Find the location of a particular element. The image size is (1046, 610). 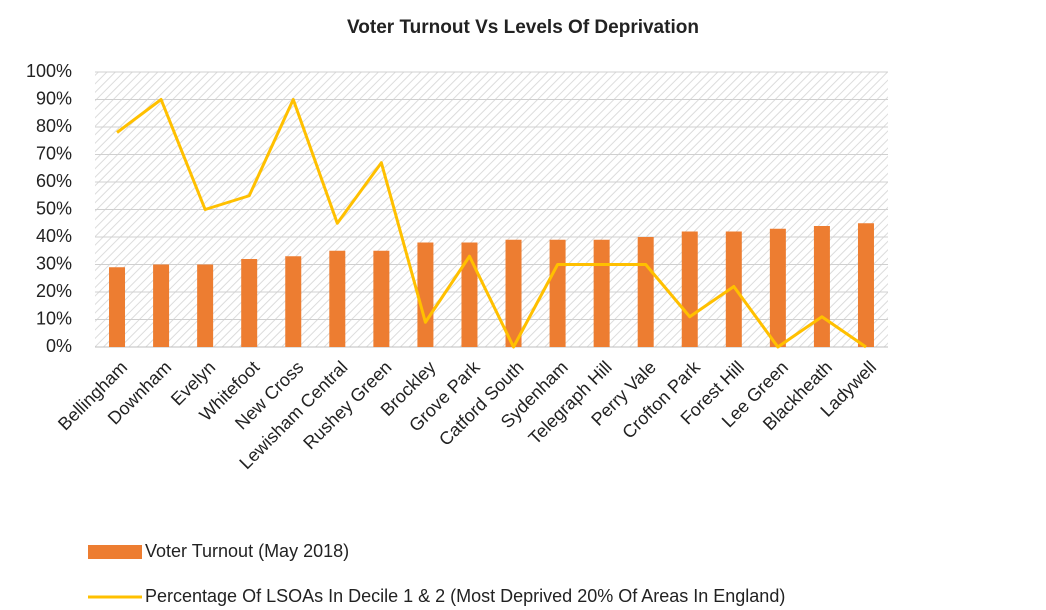

legend-label: Voter Turnout (May 2018) is located at coordinates (247, 551).